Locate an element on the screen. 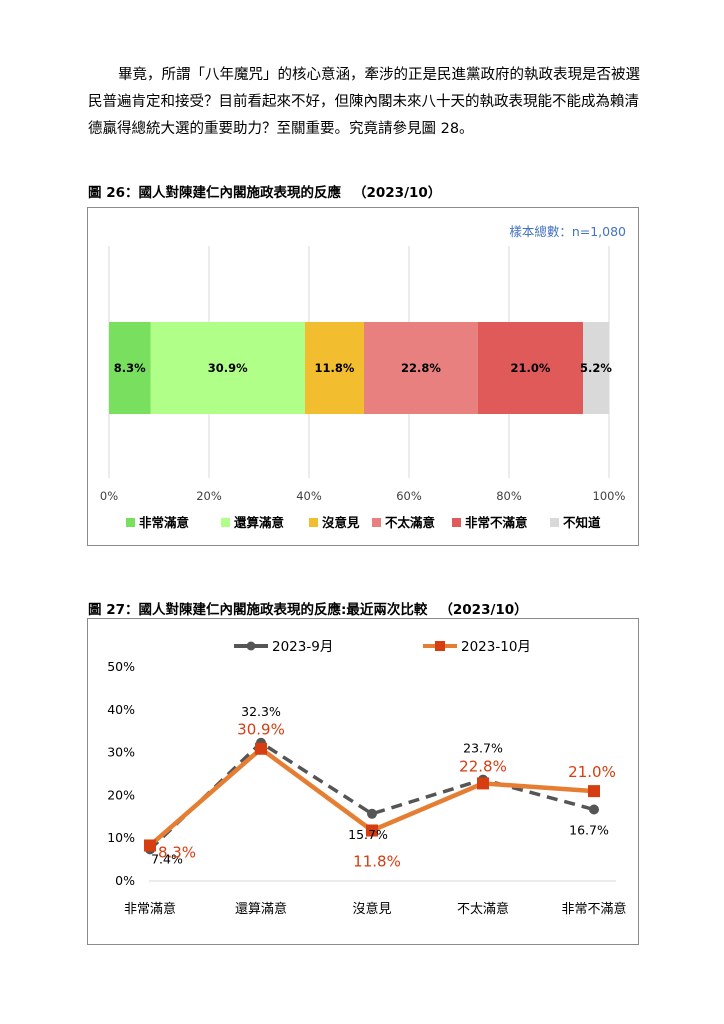 Image resolution: width=724 pixels, height=1024 pixels. bar-value-label: 22.8% is located at coordinates (421, 368).